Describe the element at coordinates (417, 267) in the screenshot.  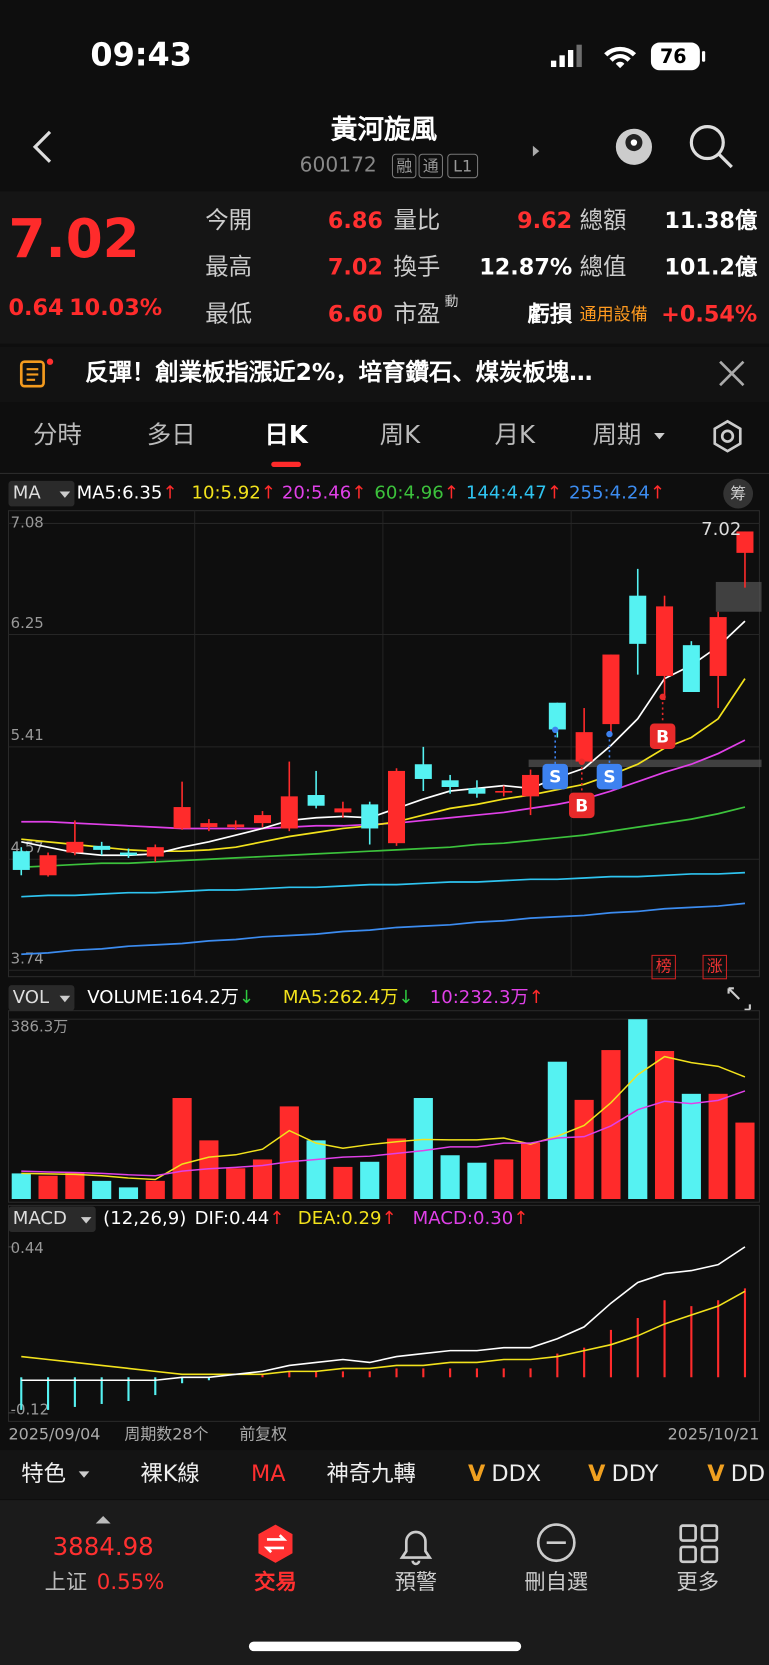
I see `field-label: 換手` at that location.